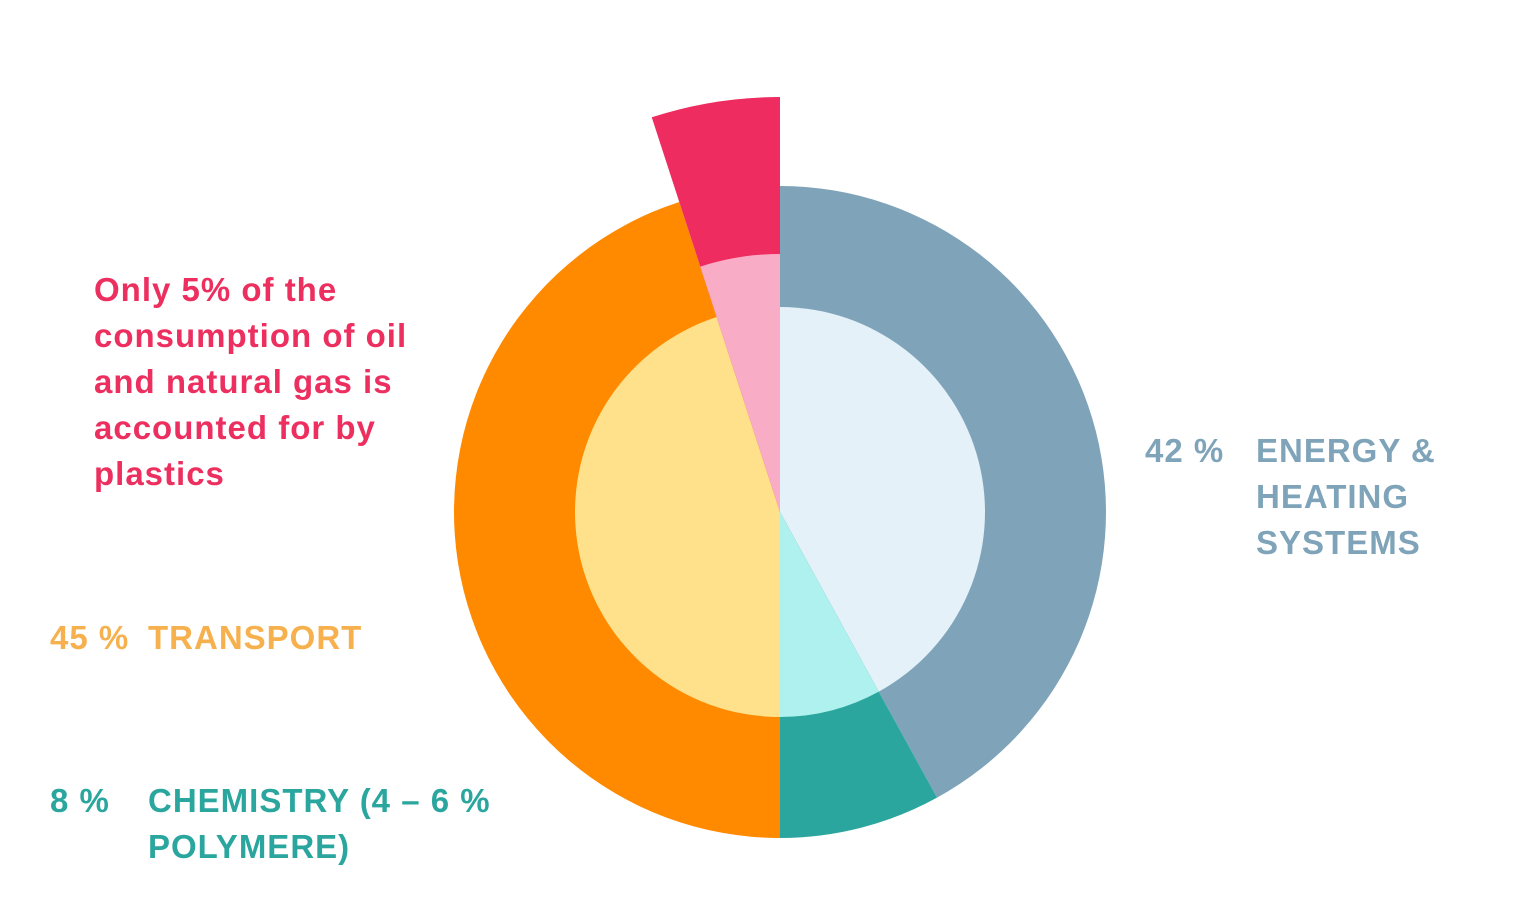 The height and width of the screenshot is (914, 1536). I want to click on category-label: TRANSPORT, so click(255, 637).